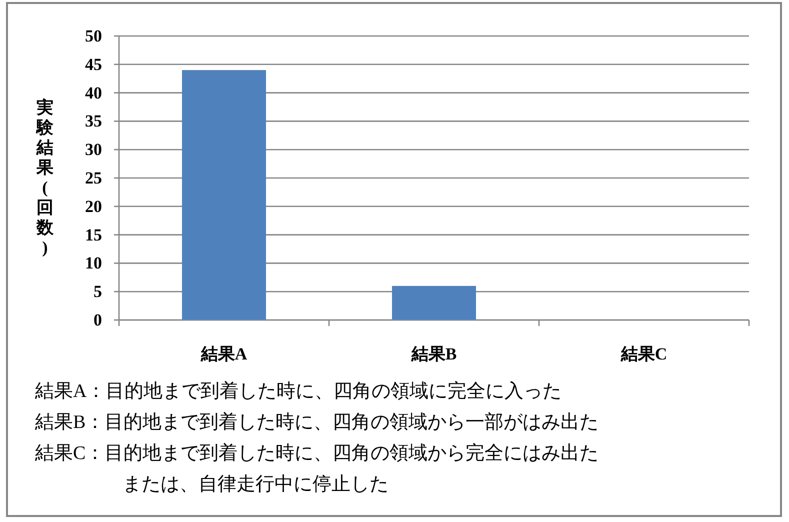 This screenshot has height=522, width=789. Describe the element at coordinates (93, 36) in the screenshot. I see `y-tick-label: 50` at that location.